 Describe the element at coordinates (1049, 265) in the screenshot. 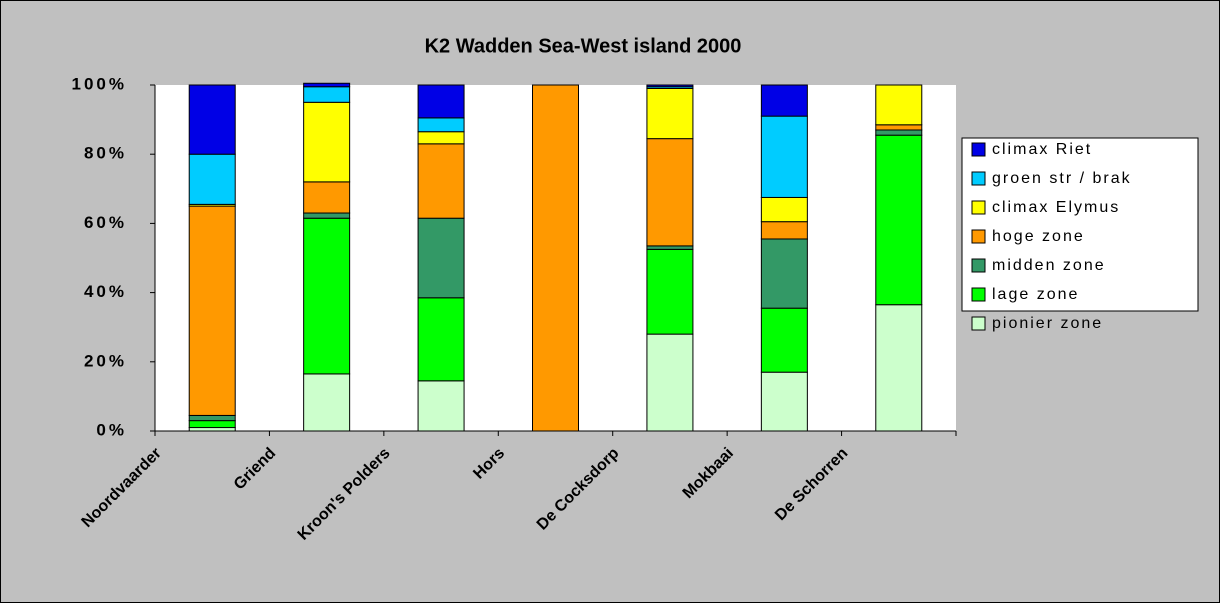

I see `legend-label: midden zone` at that location.